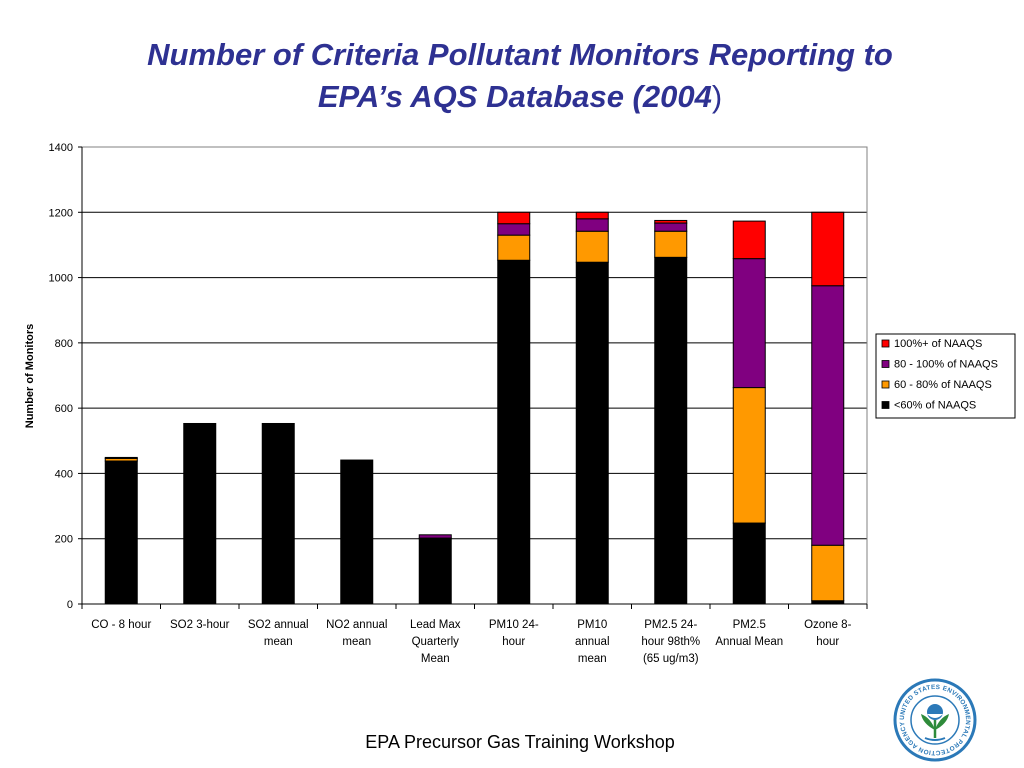 The image size is (1024, 768). Describe the element at coordinates (938, 344) in the screenshot. I see `legend-label: 100%+ of NAAQS` at that location.